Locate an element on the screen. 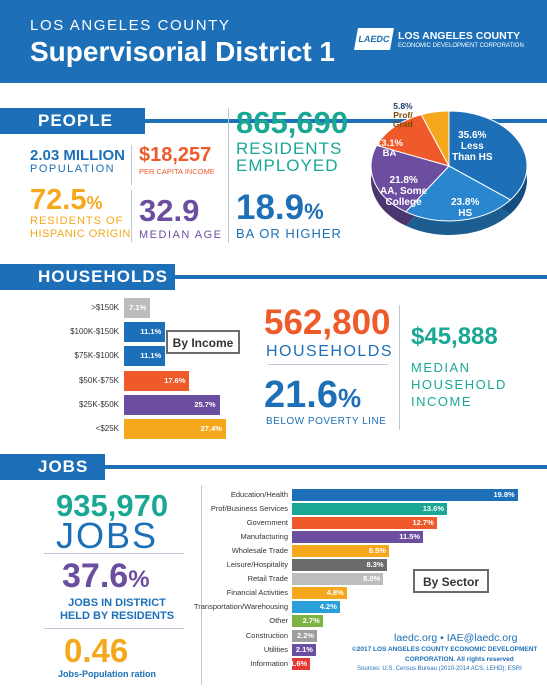  income-bar-value-50k-75k: 17.6% is located at coordinates (175, 380).